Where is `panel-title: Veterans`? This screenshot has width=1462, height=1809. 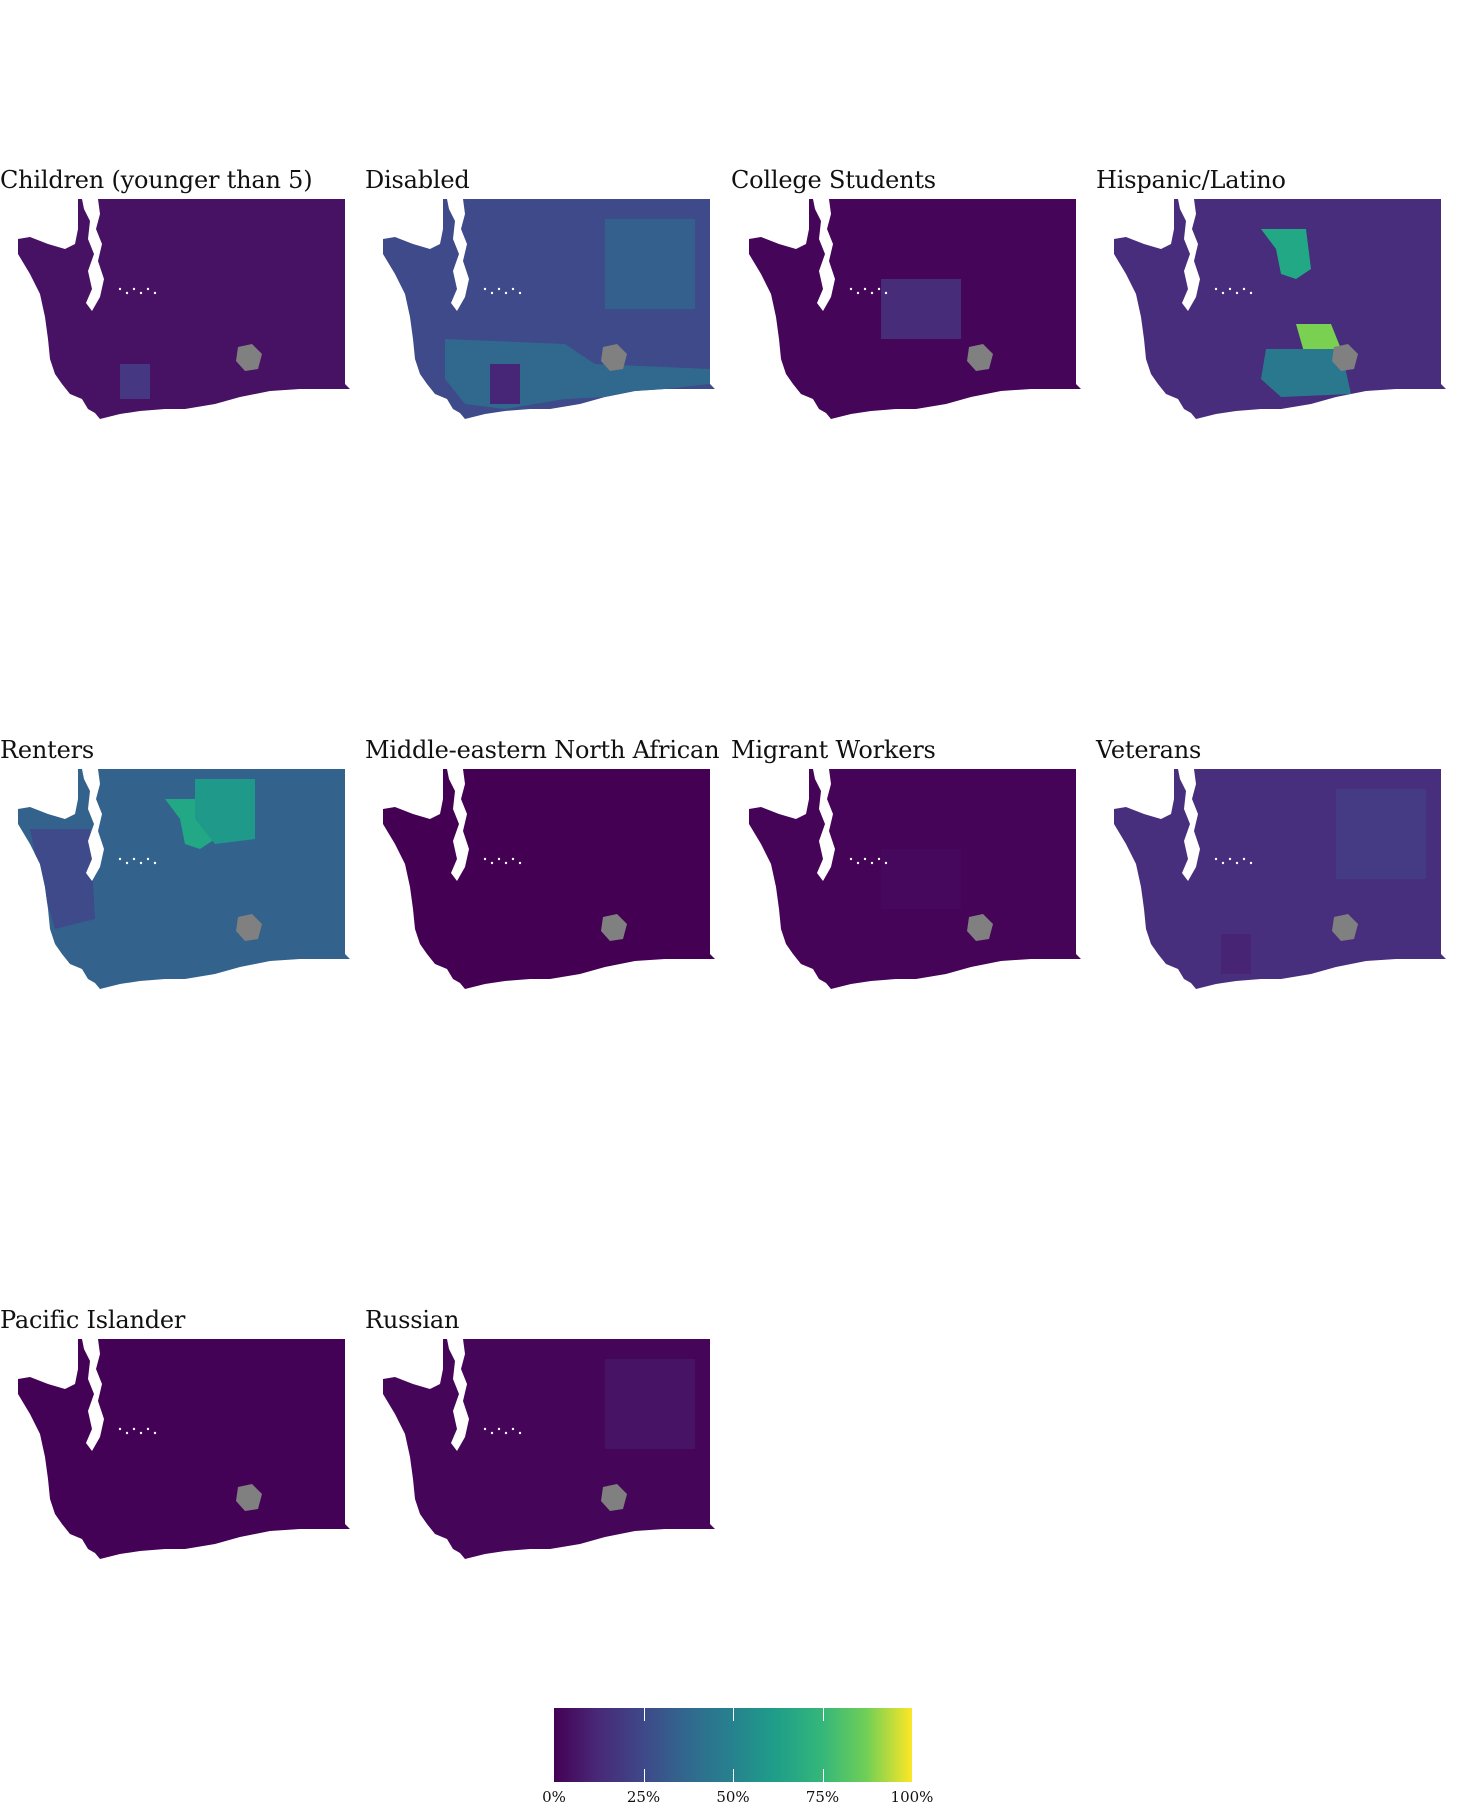
panel-title: Veterans is located at coordinates (1149, 750).